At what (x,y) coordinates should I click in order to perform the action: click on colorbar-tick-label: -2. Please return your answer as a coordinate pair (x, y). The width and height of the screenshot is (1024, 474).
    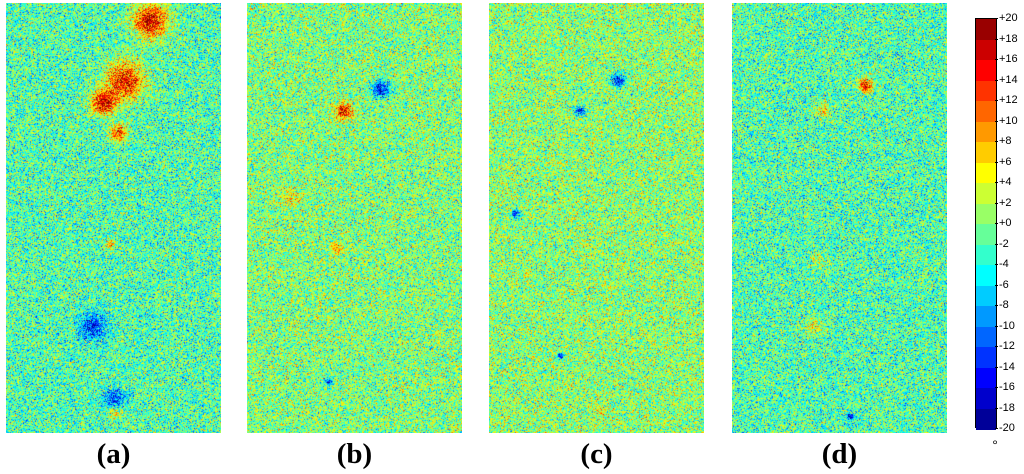
    Looking at the image, I should click on (1002, 243).